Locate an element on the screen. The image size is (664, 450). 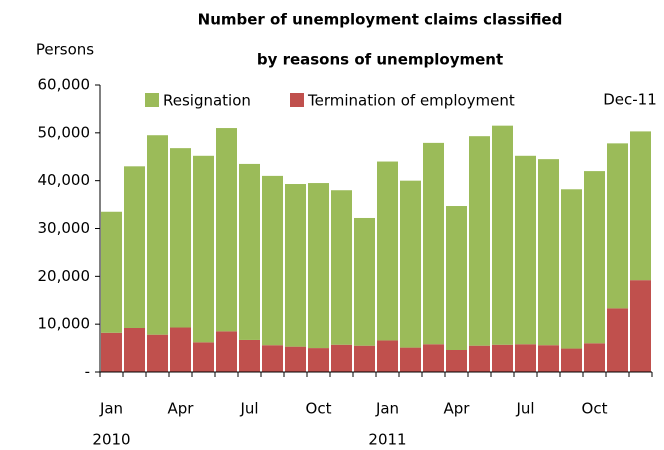
x-group-label: 2010 is located at coordinates (111, 440).